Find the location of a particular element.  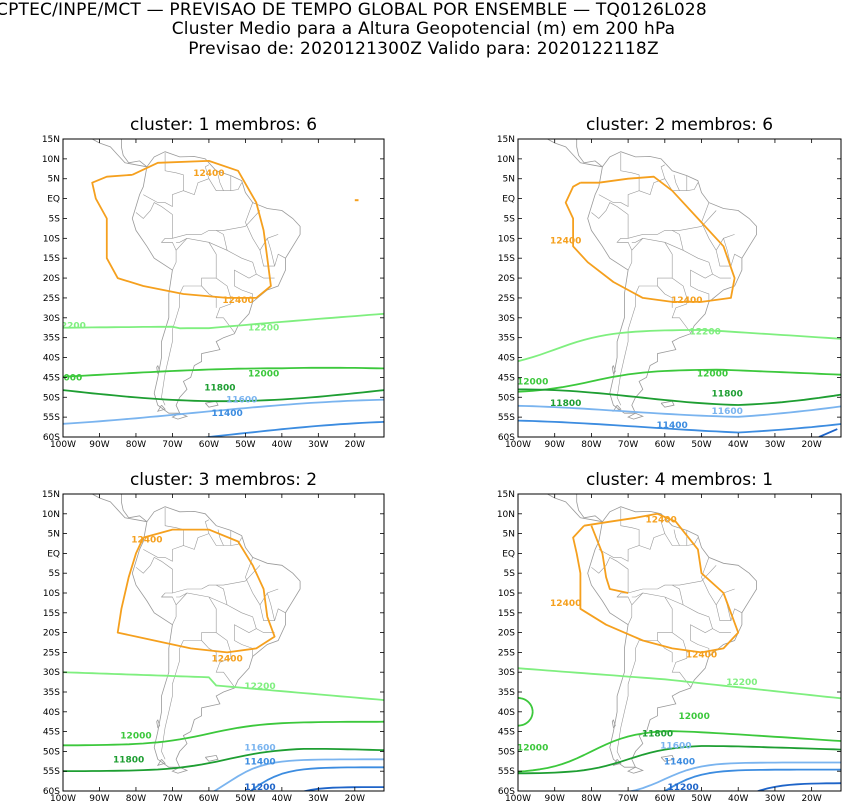

lon-tick-label: 80W is located at coordinates (136, 445).